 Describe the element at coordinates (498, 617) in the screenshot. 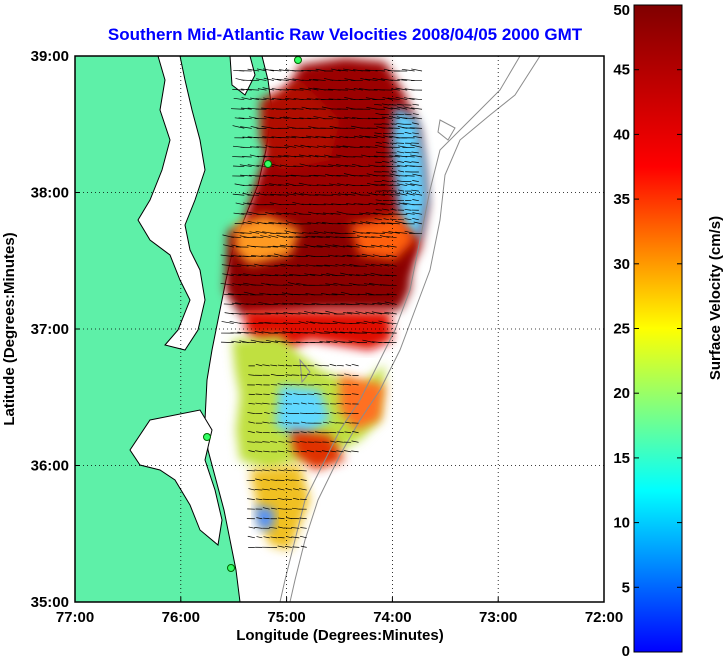

I see `x-tick-label: 73:00` at that location.